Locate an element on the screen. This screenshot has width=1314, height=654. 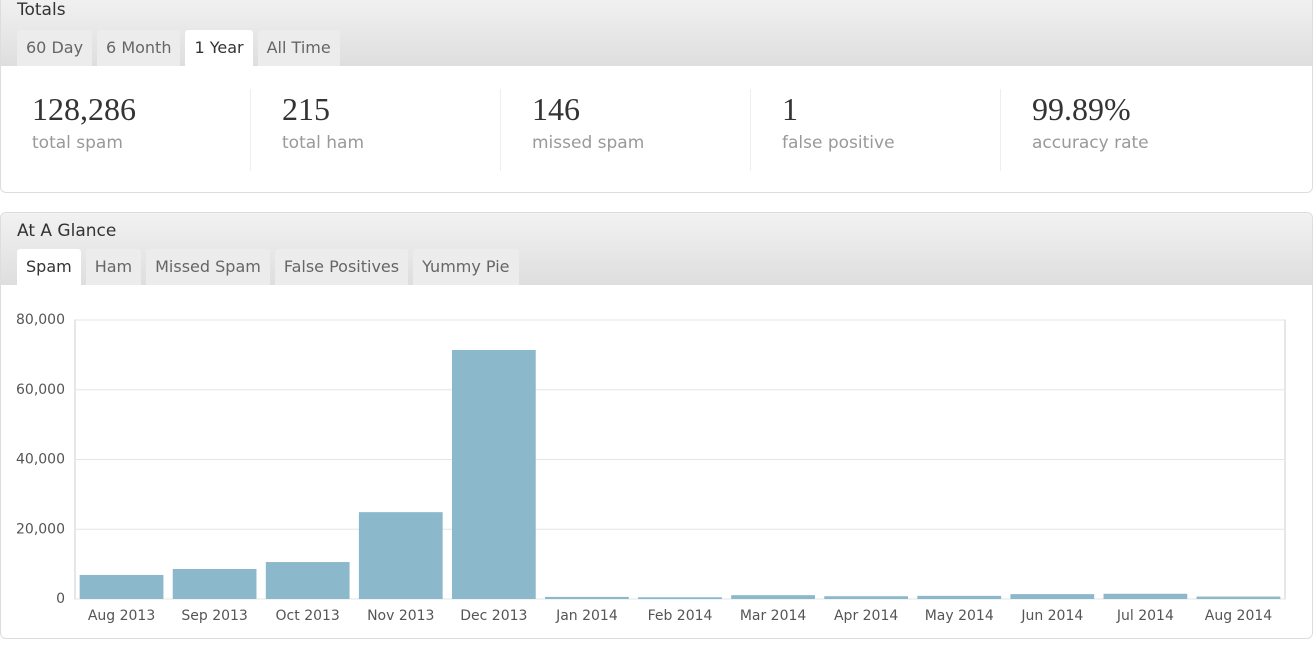
y-tick-label: 20,000 is located at coordinates (40, 529).